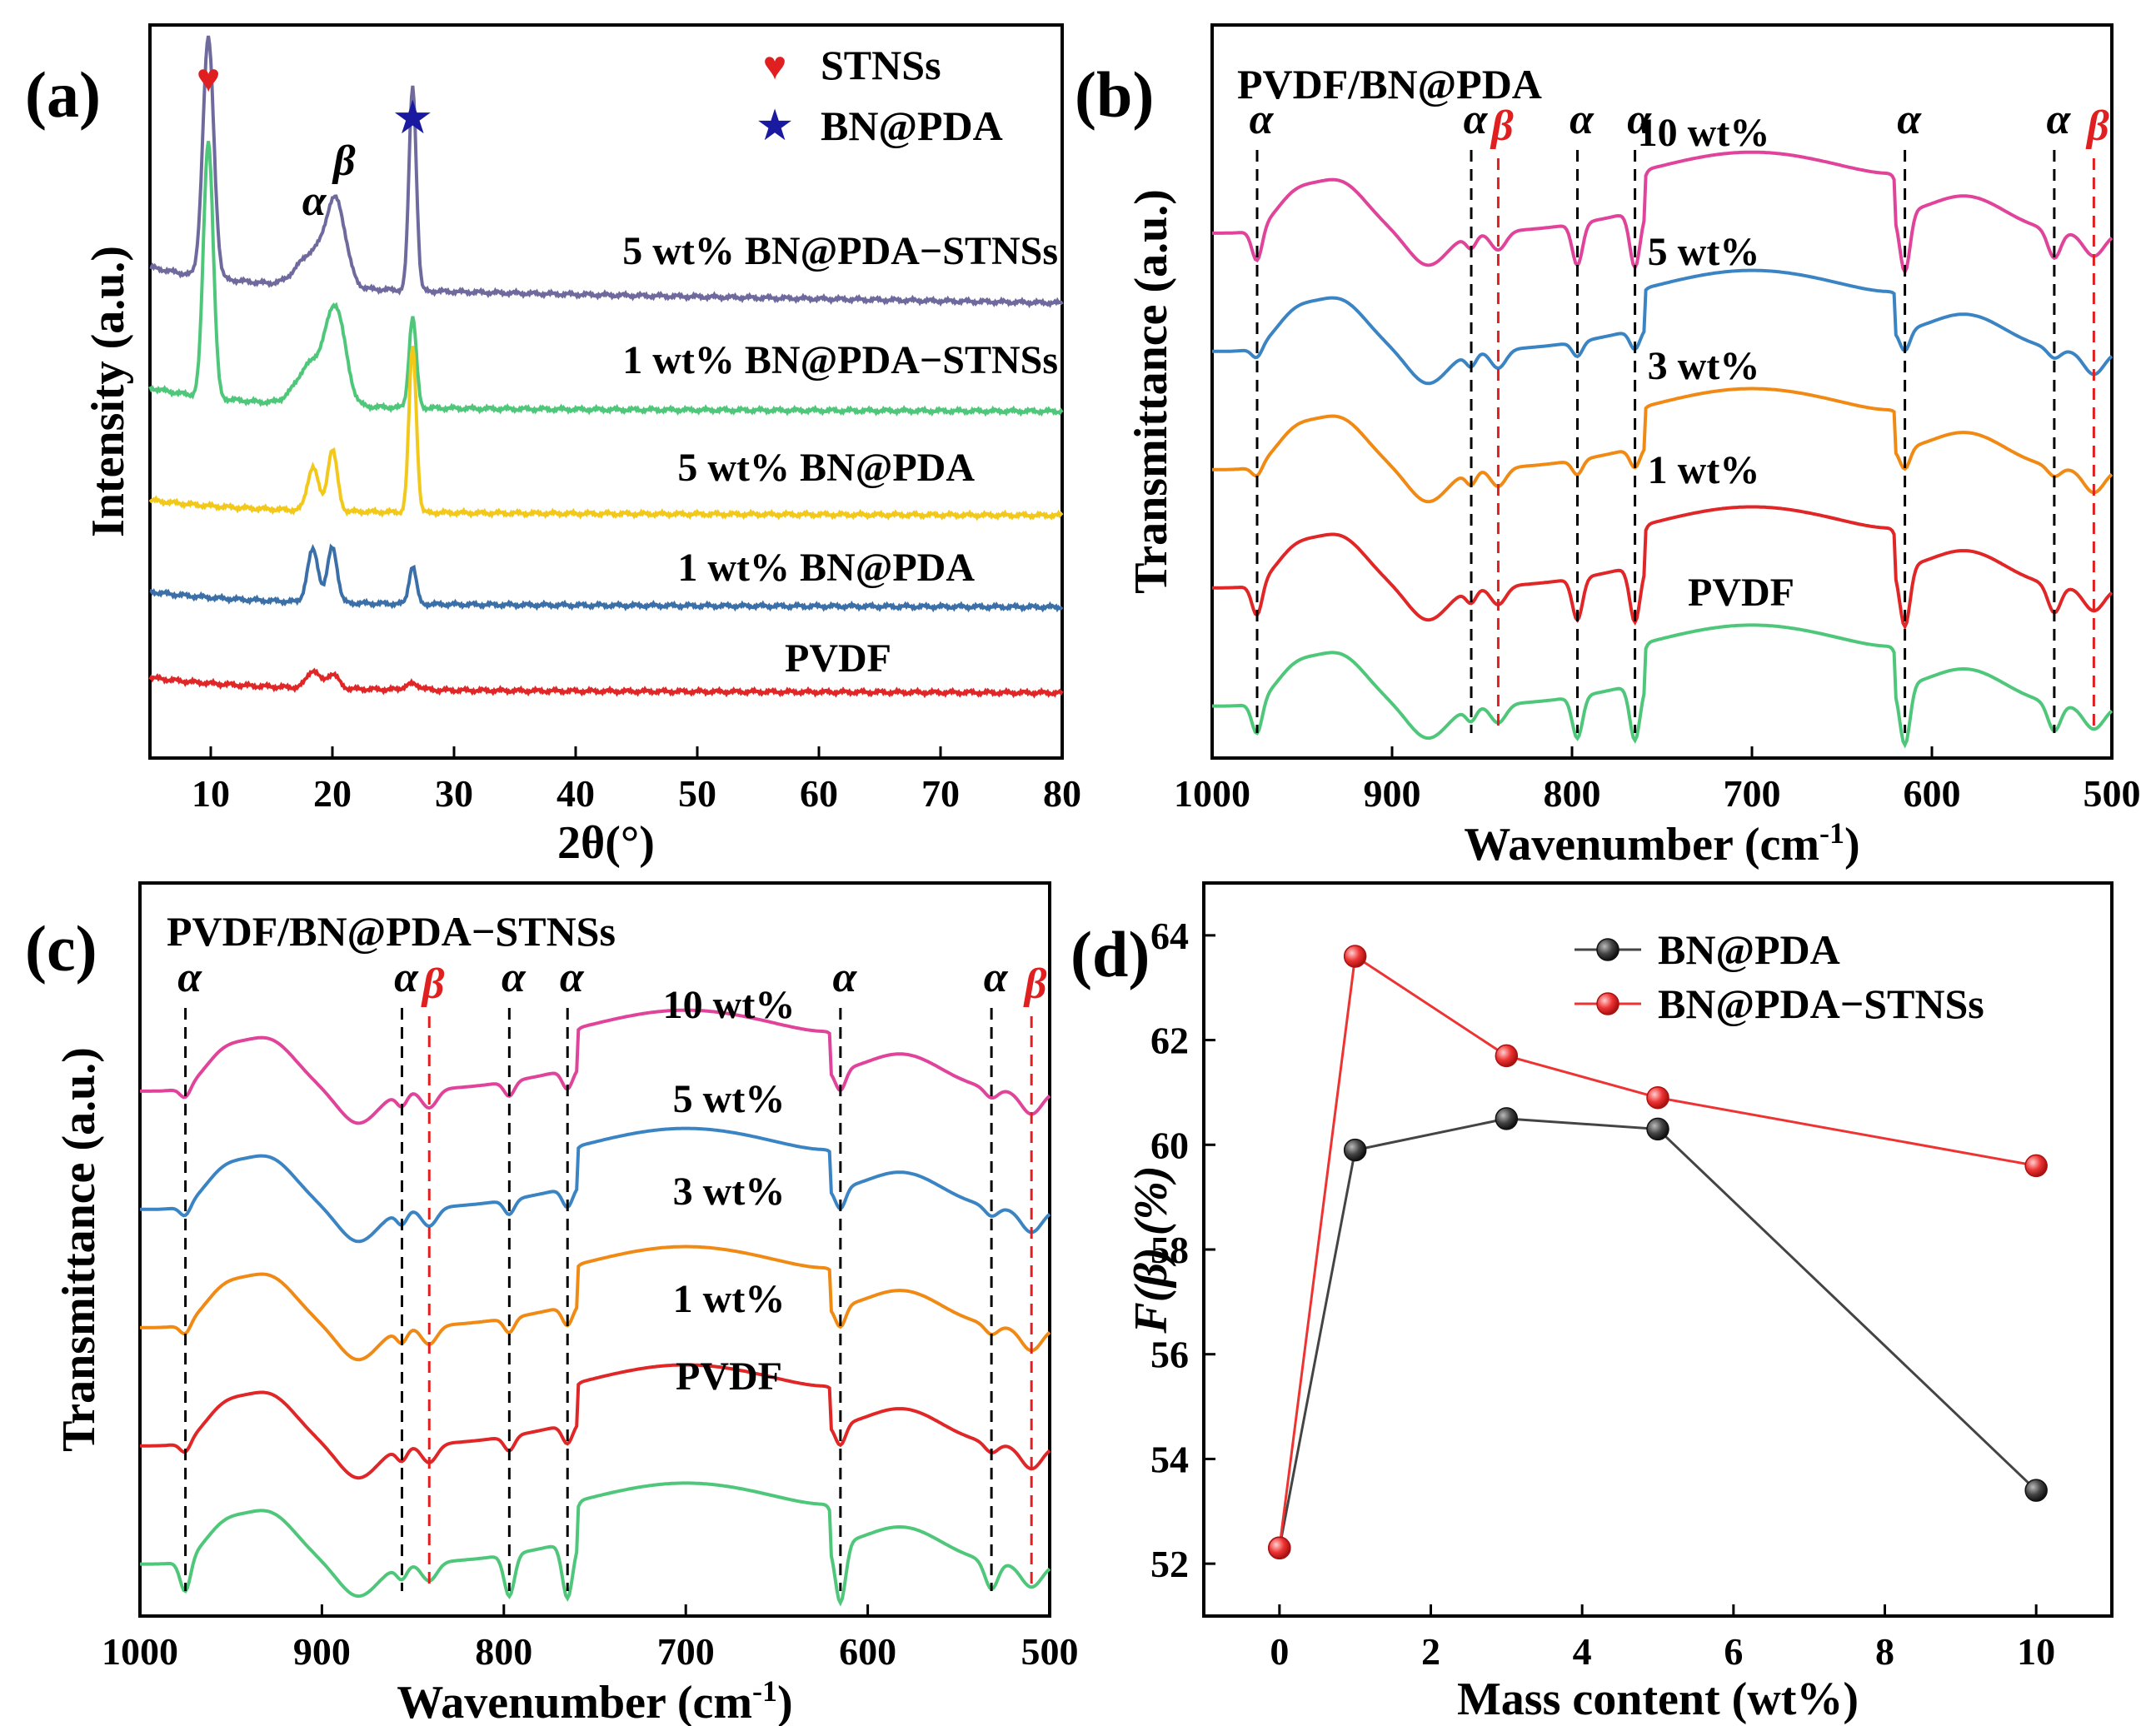 This screenshot has height=1726, width=2156. Describe the element at coordinates (1169, 1564) in the screenshot. I see `y-tick-label: 52` at that location.